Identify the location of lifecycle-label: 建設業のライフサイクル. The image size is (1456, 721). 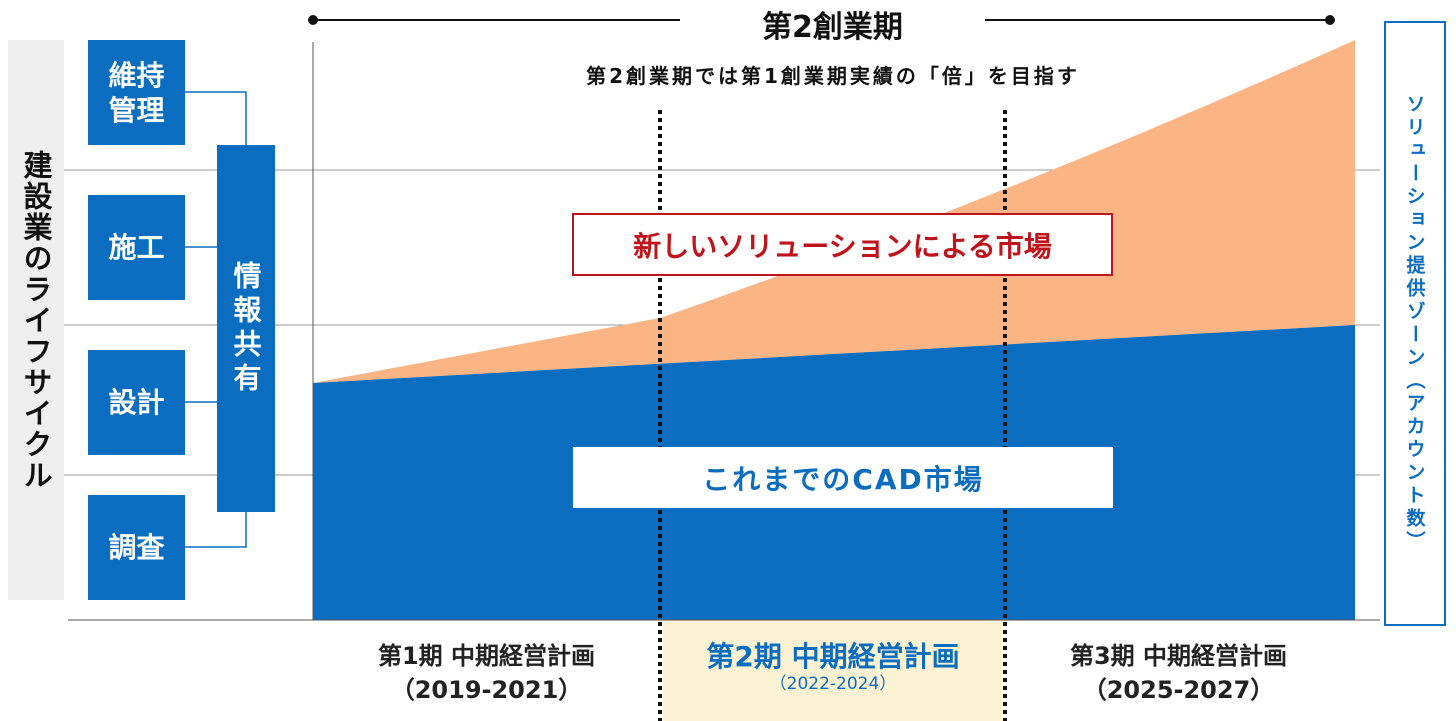
(36, 320).